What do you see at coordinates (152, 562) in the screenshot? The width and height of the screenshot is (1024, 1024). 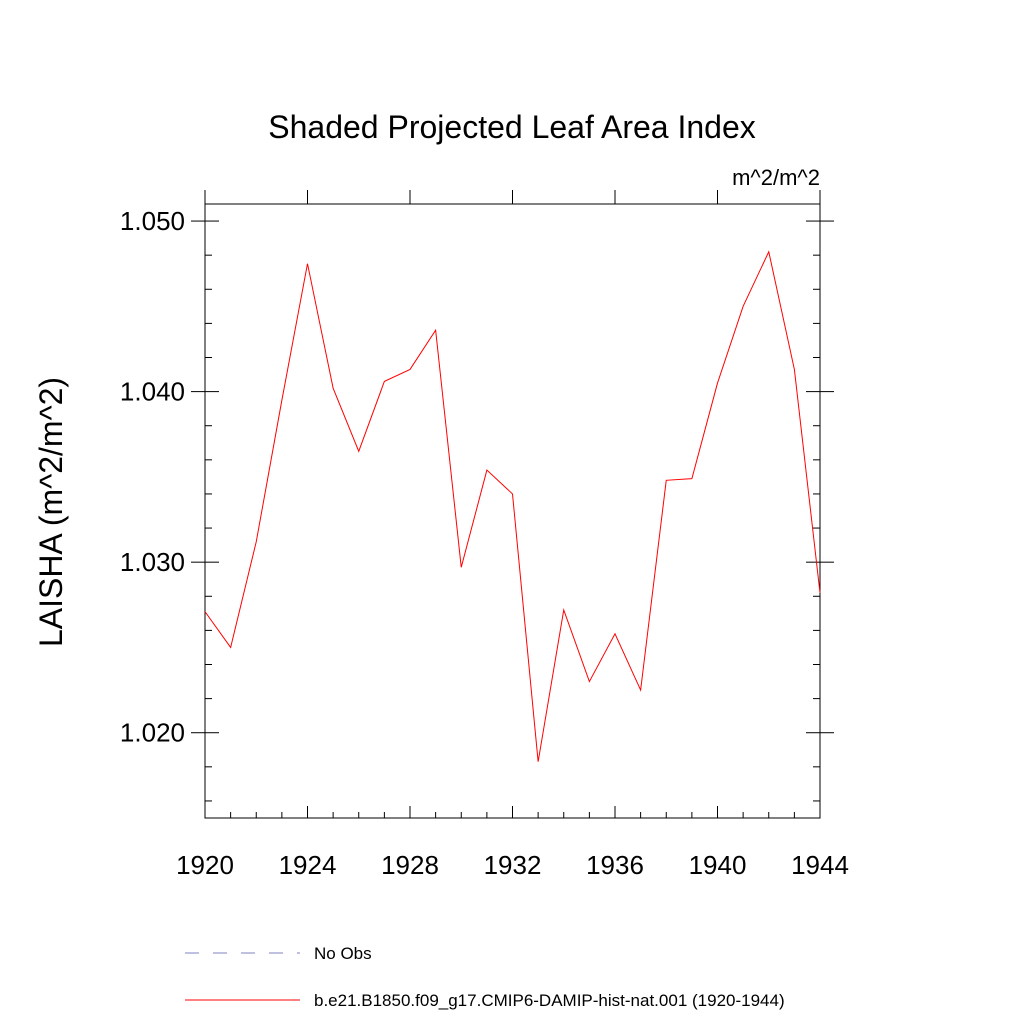 I see `y-tick-label: 1.030` at bounding box center [152, 562].